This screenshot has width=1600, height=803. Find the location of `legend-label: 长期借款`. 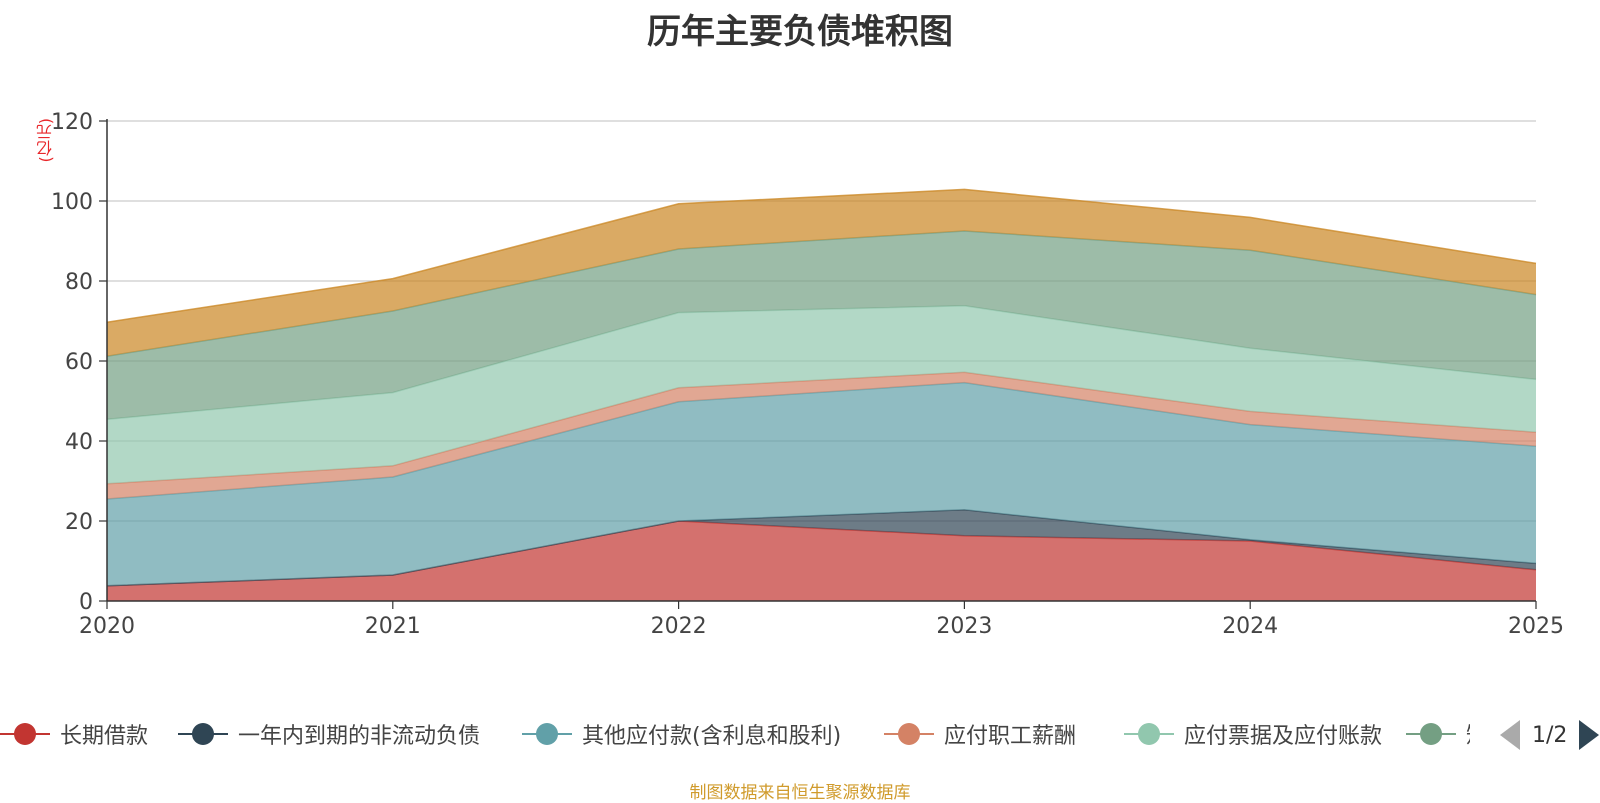

legend-label: 长期借款 is located at coordinates (104, 736).